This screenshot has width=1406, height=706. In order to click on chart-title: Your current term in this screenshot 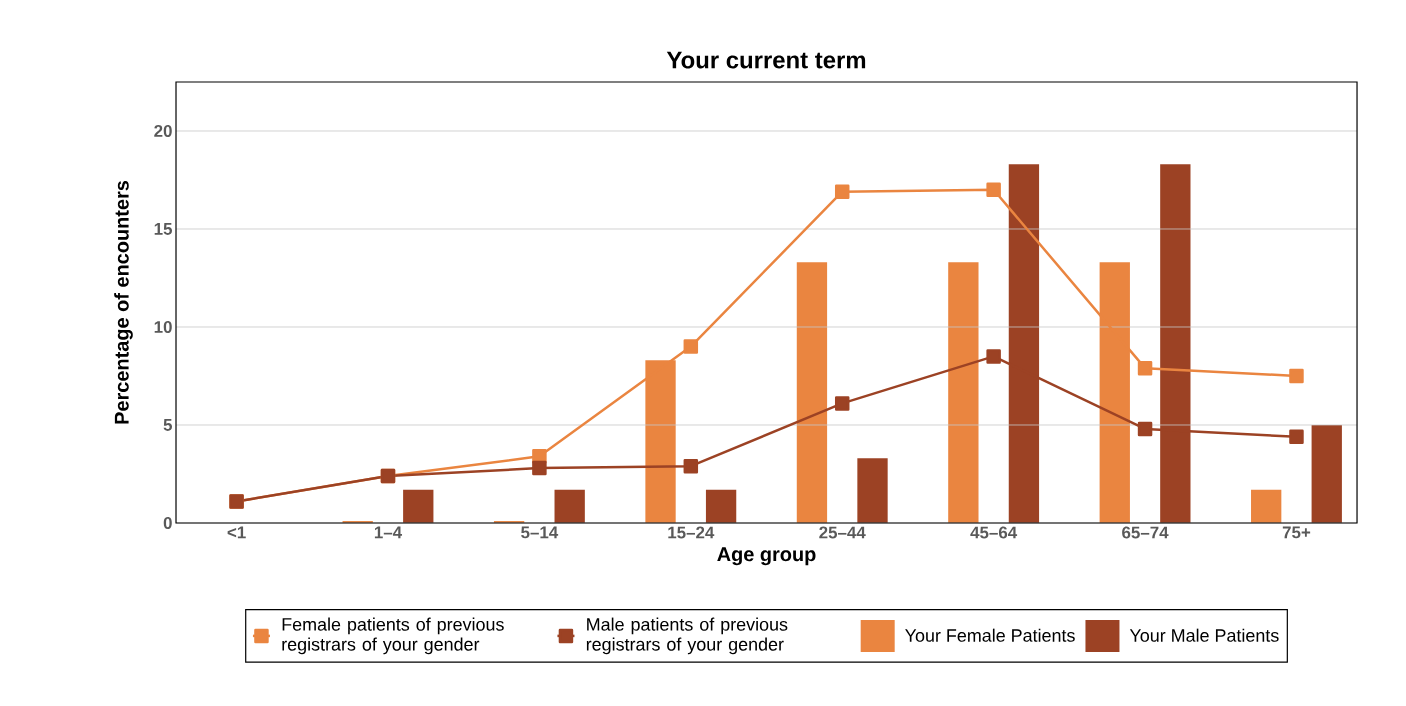, I will do `click(766, 60)`.